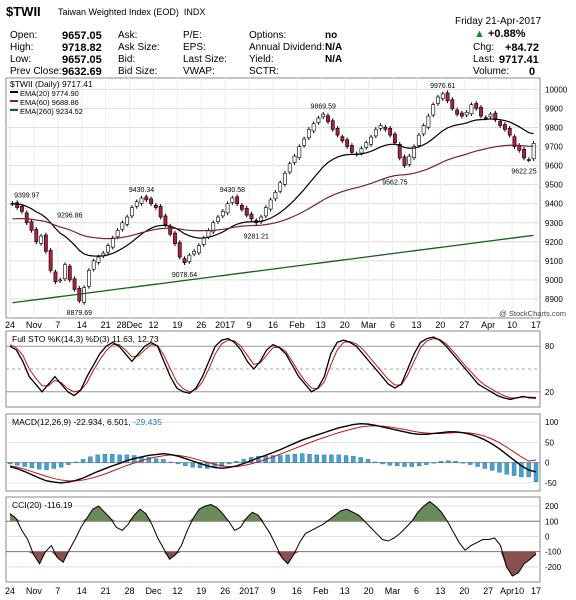 This screenshot has width=576, height=600. What do you see at coordinates (10, 591) in the screenshot?
I see `bottom-x-axis-label: 24` at bounding box center [10, 591].